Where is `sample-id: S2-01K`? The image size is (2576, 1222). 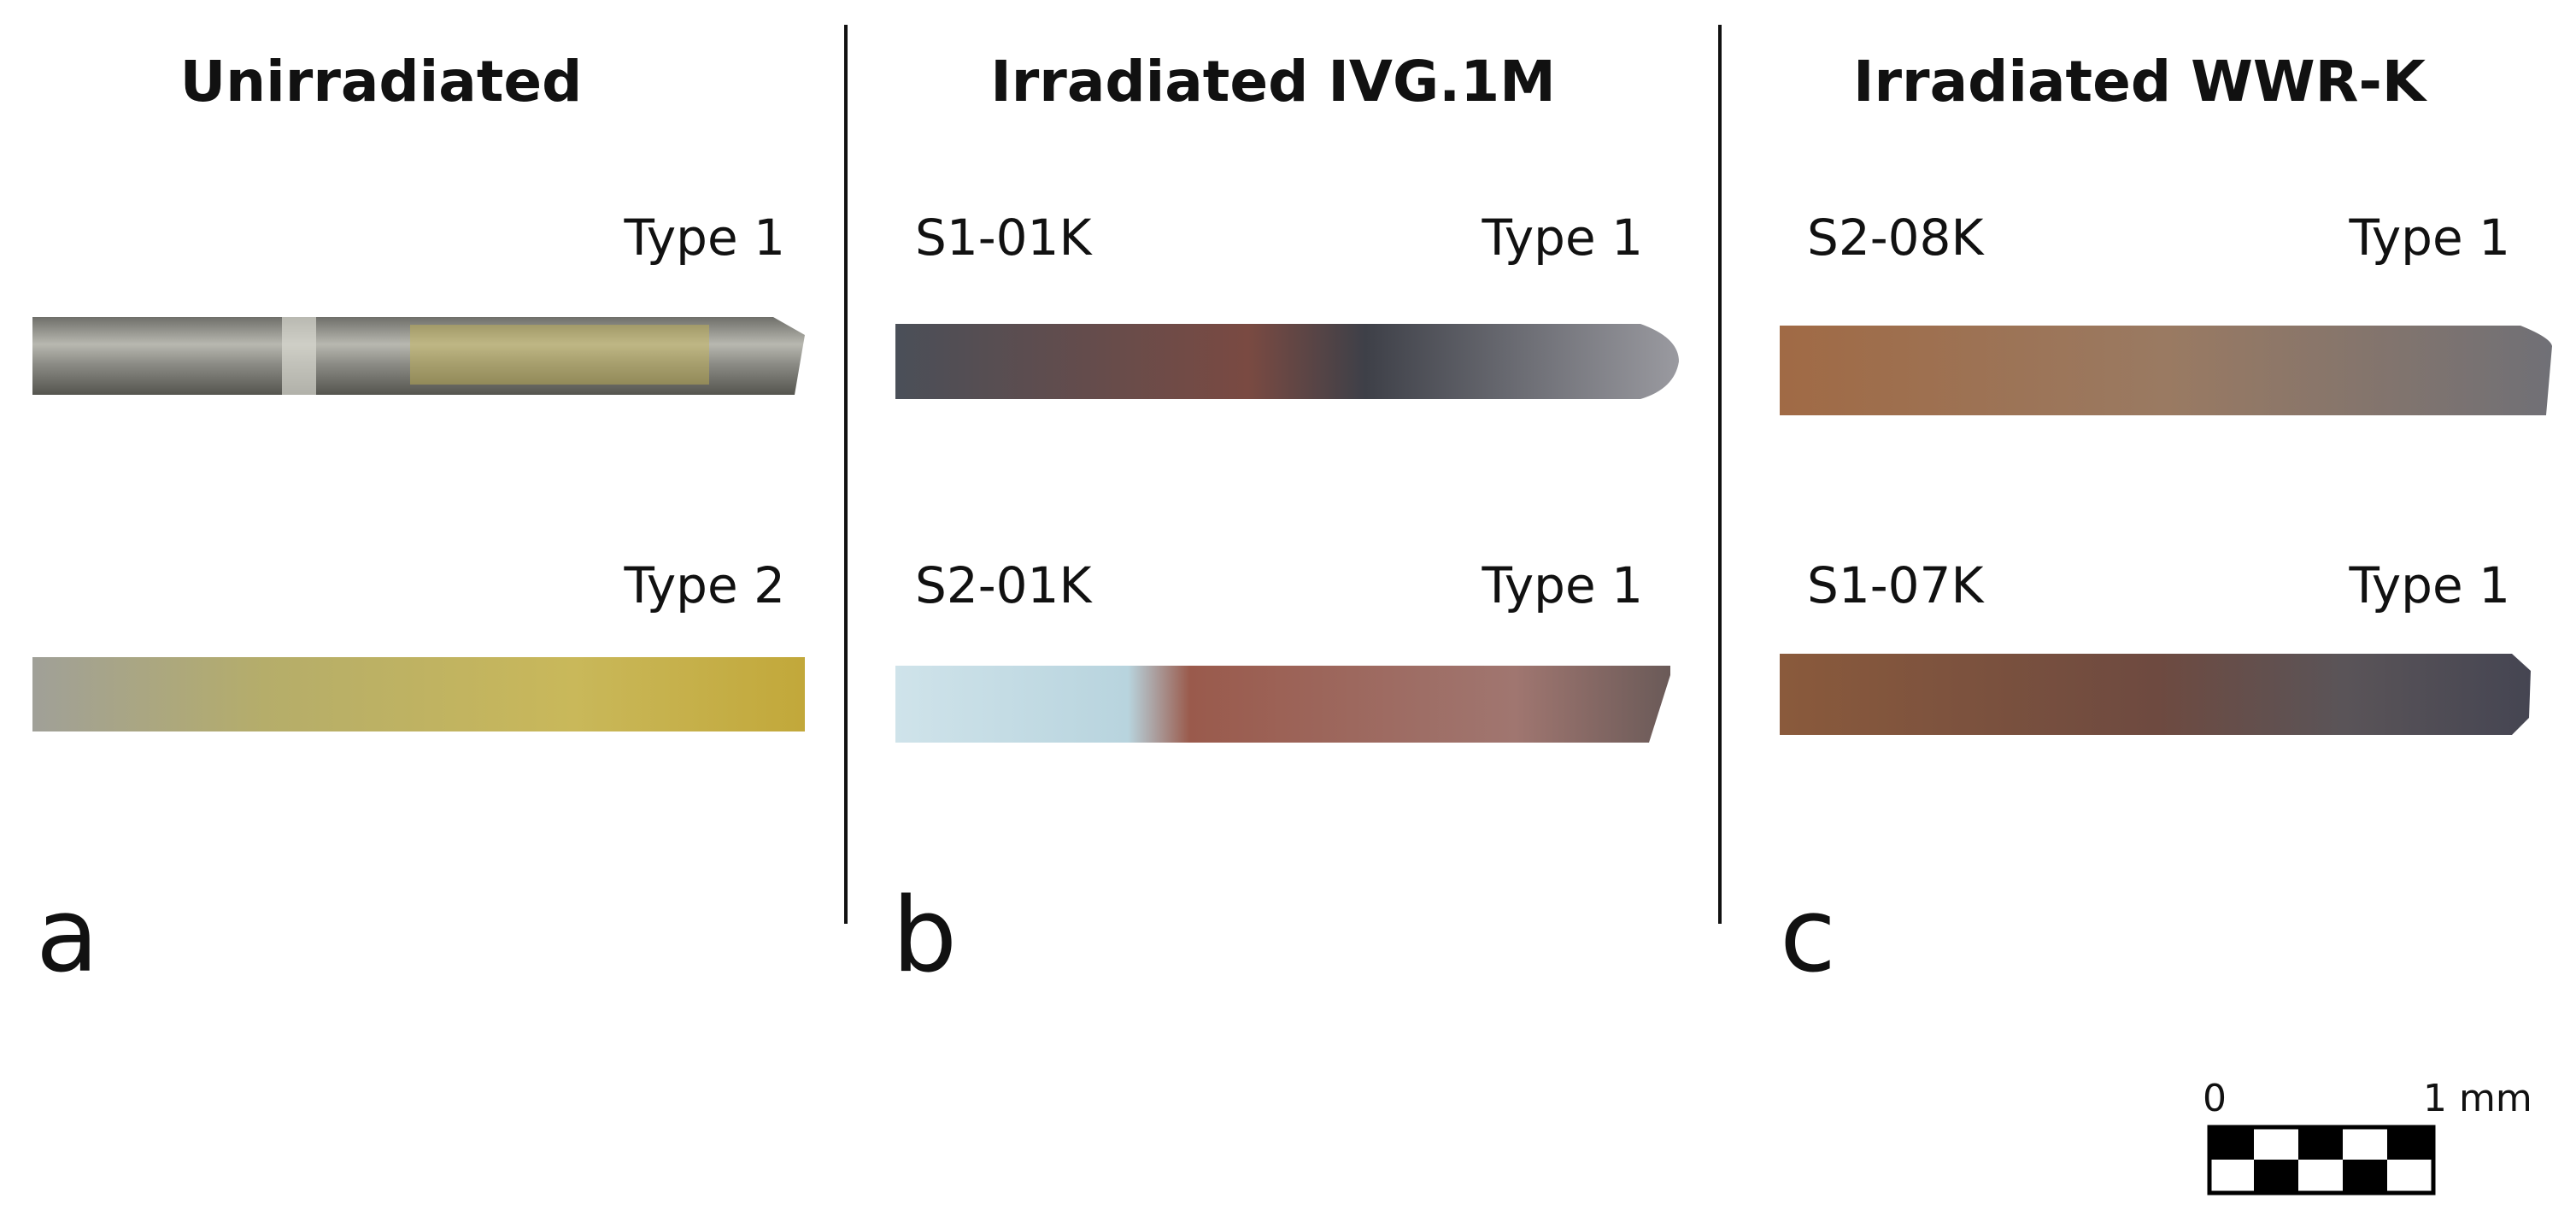 sample-id: S2-01K is located at coordinates (1004, 585).